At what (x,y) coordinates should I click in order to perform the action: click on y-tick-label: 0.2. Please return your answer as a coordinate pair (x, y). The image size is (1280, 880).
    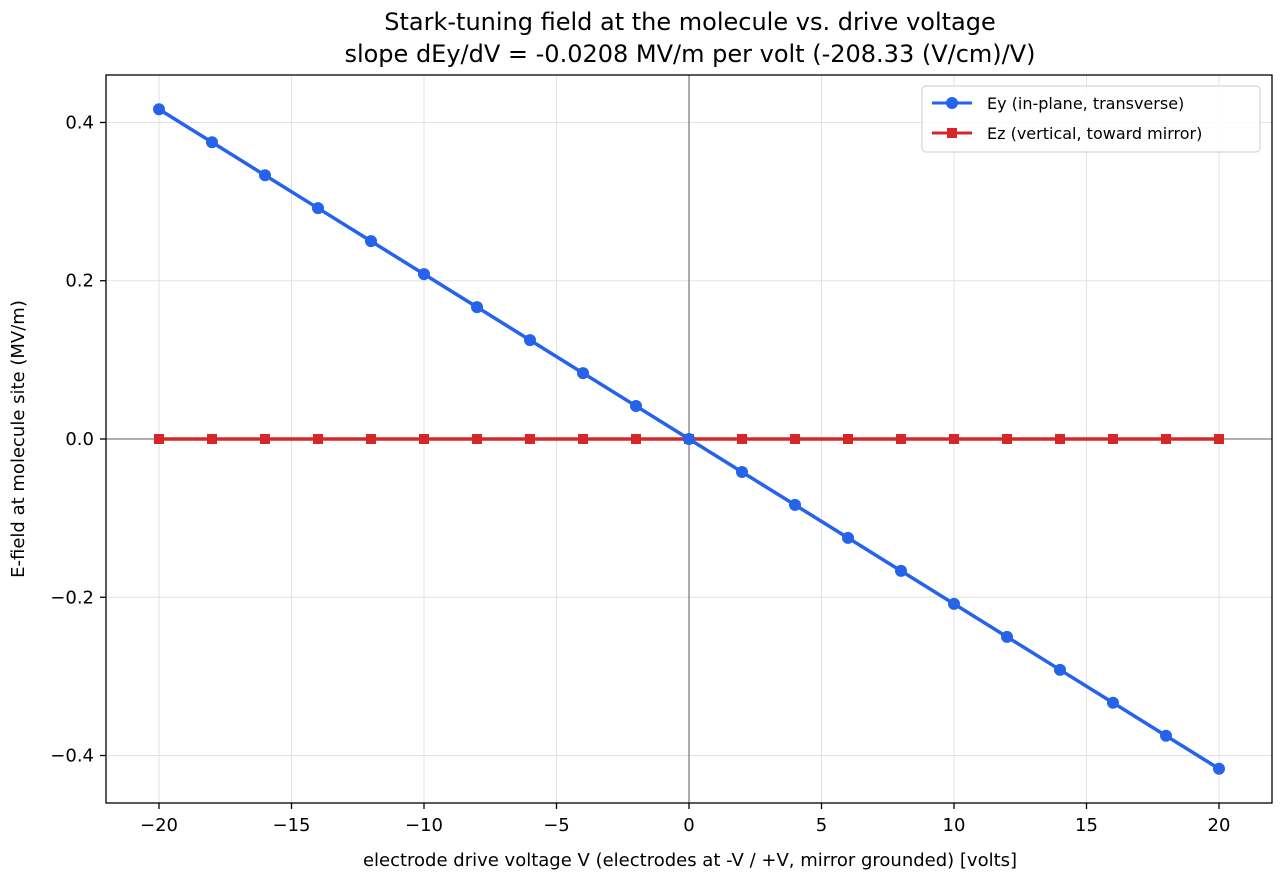
    Looking at the image, I should click on (79, 281).